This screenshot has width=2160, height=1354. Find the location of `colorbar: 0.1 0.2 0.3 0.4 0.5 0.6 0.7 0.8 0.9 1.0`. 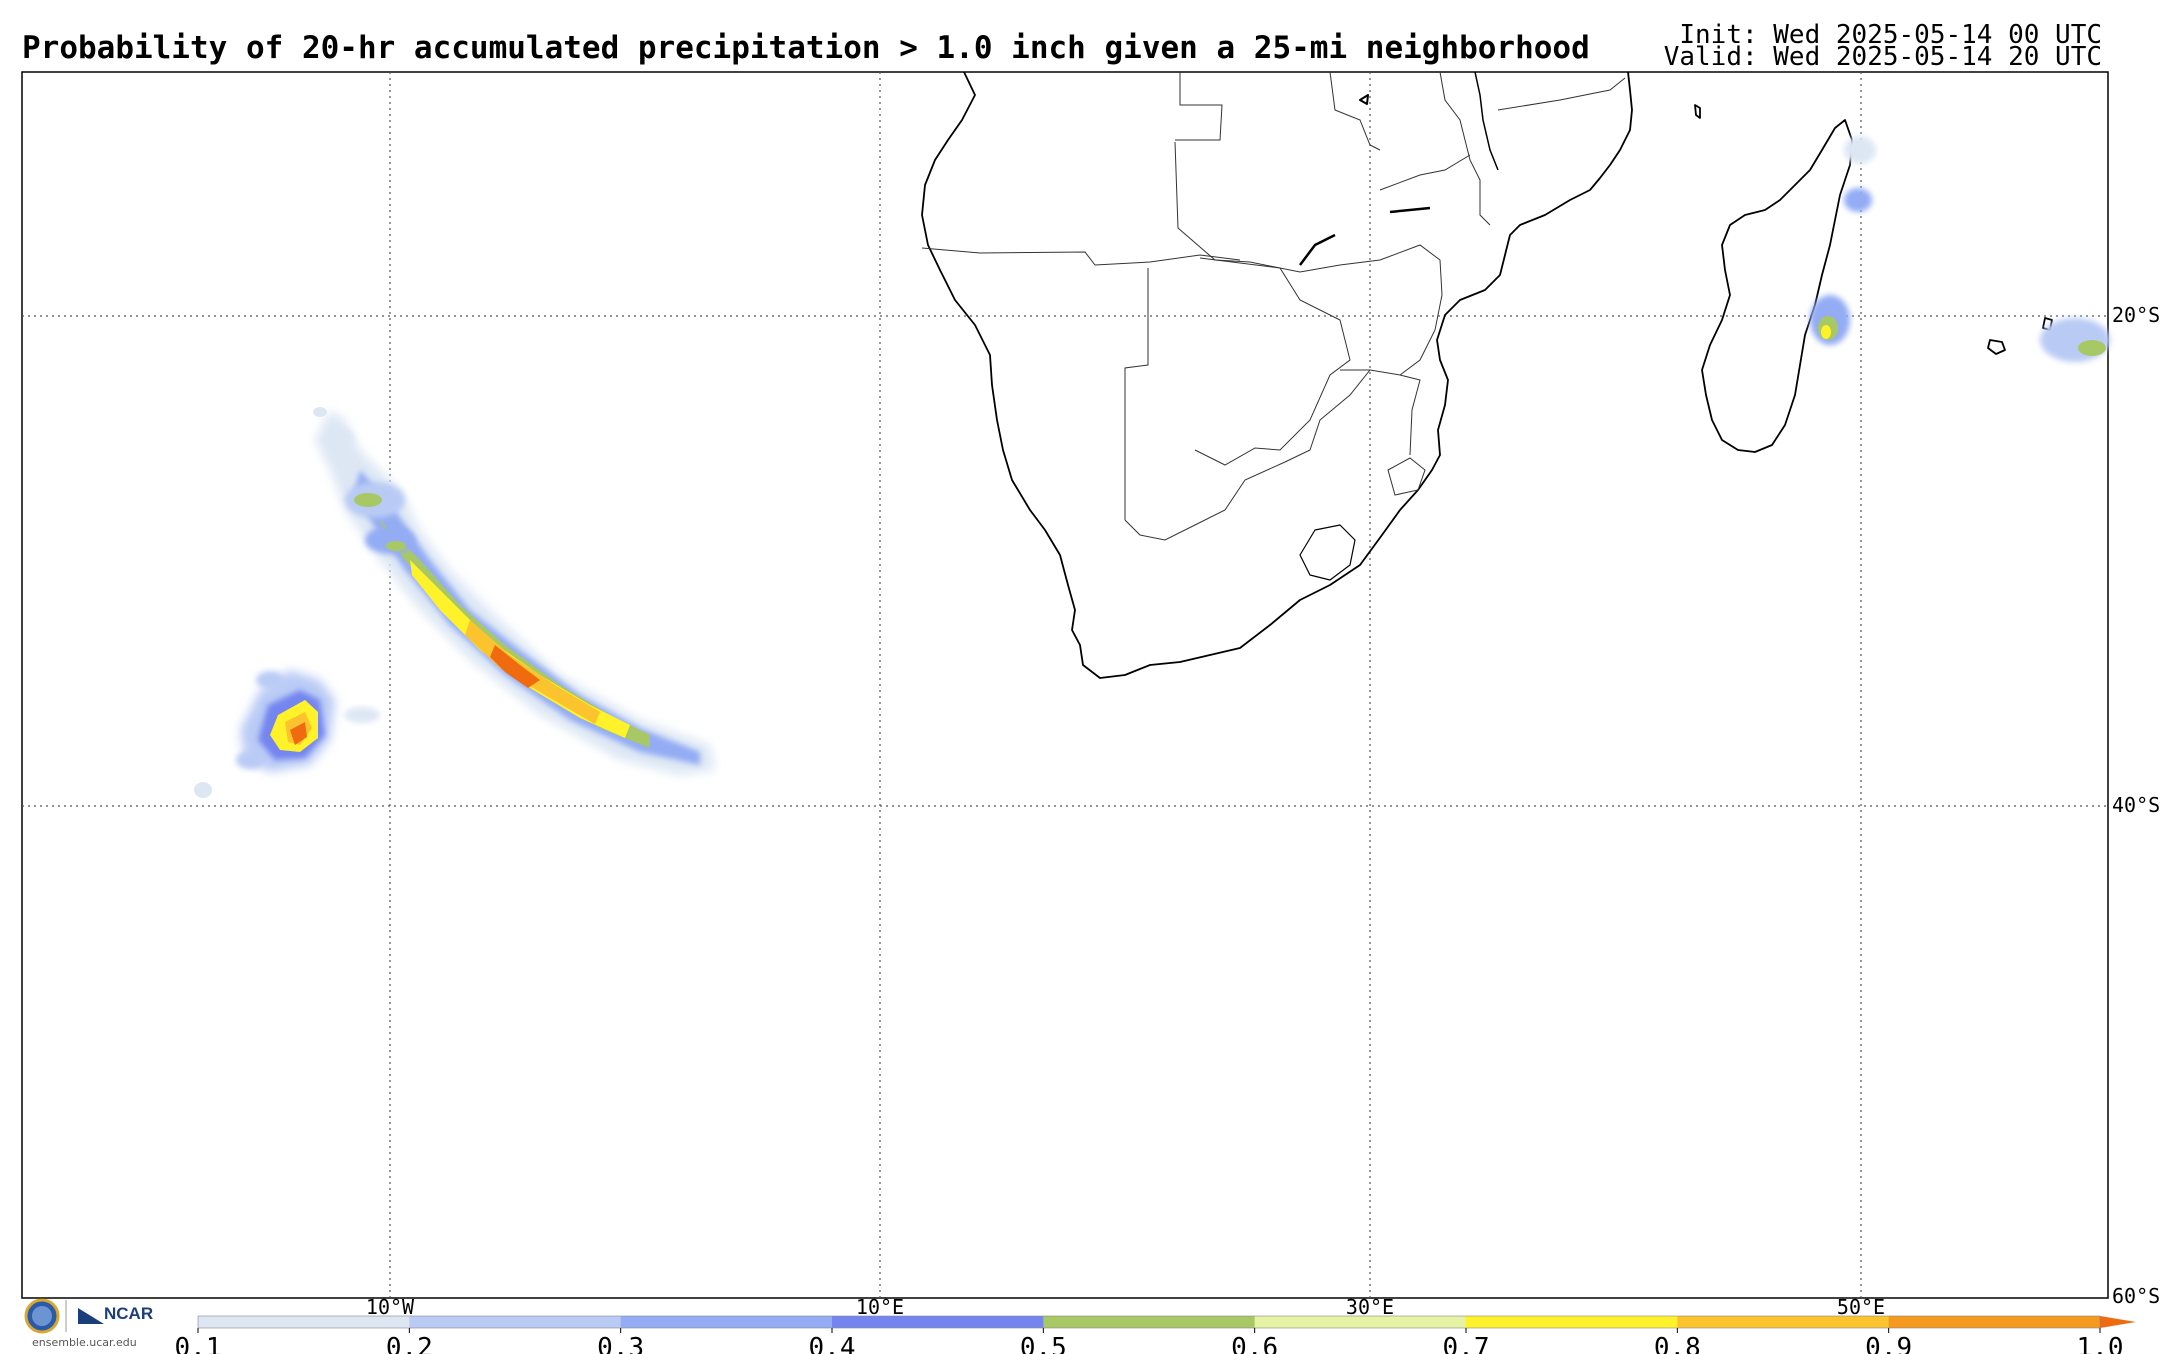

colorbar: 0.1 0.2 0.3 0.4 0.5 0.6 0.7 0.8 0.9 1.0 is located at coordinates (1155, 1334).